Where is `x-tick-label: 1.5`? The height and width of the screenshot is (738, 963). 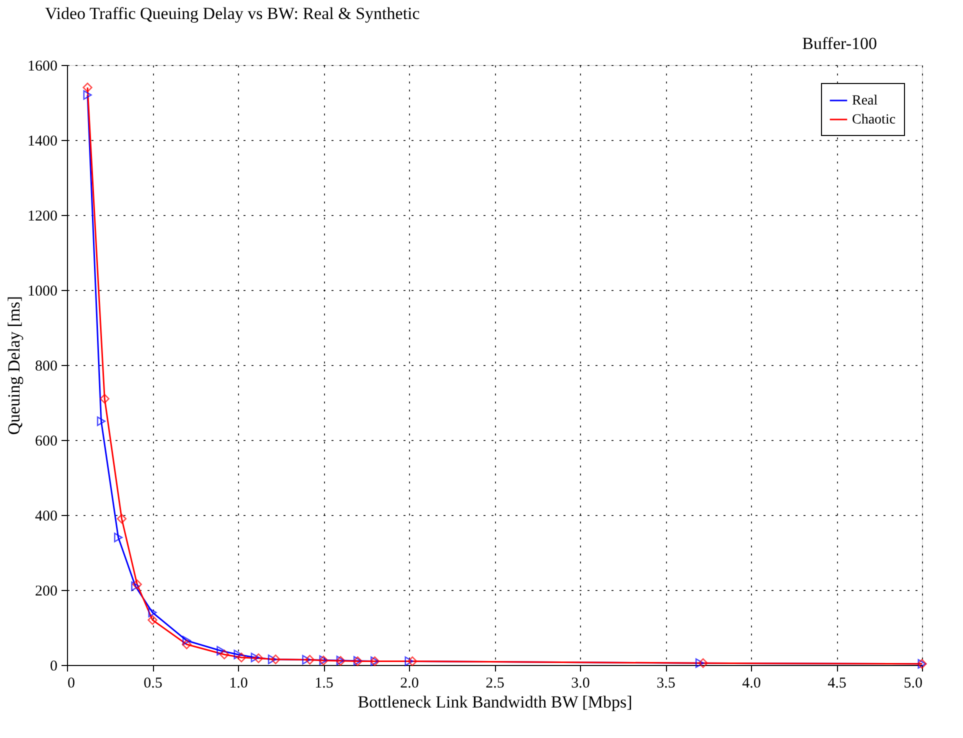 x-tick-label: 1.5 is located at coordinates (324, 684).